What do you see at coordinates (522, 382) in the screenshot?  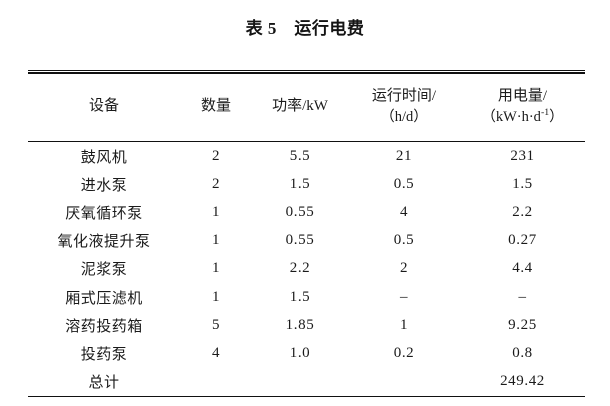 I see `cell-total-energy: 249.42` at bounding box center [522, 382].